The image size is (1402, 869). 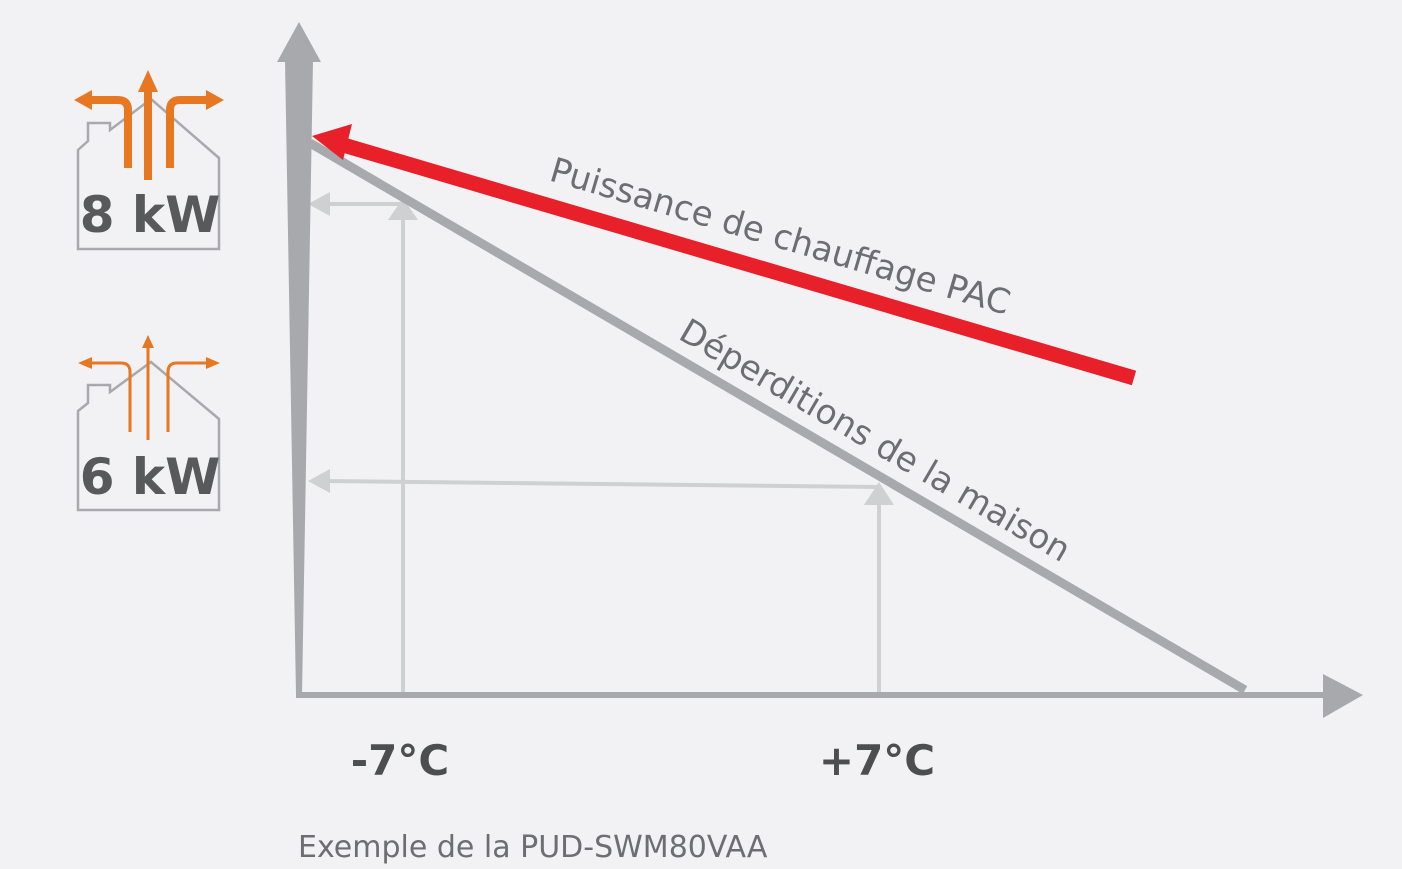 I want to click on power-label-6kw: 6 kW, so click(x=150, y=477).